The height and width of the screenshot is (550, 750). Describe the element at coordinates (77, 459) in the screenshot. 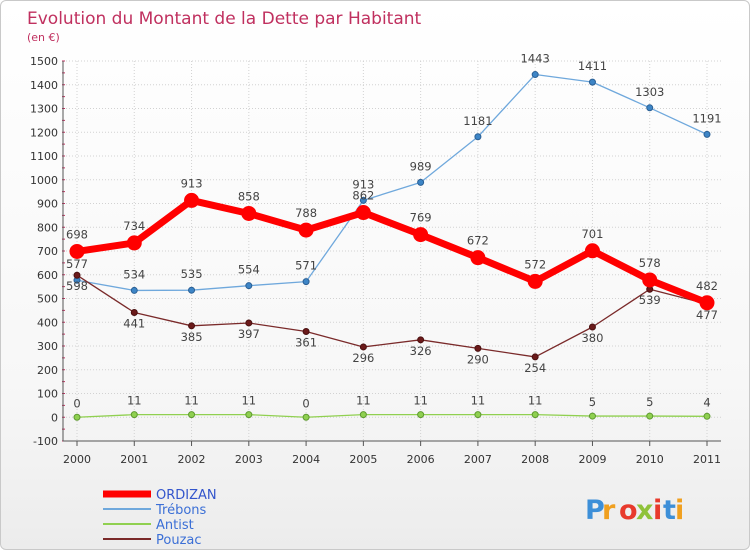

I see `x-tick-label: 2000` at that location.